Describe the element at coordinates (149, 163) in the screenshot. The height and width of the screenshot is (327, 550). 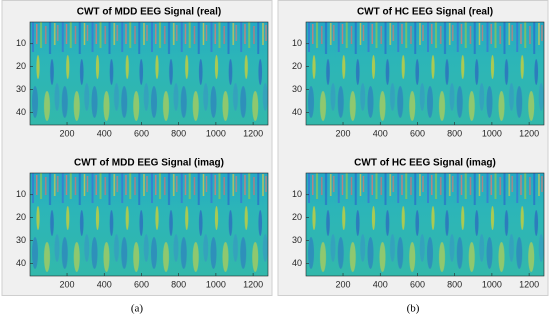
I see `chart-title: CWT of MDD EEG Signal (imag)` at that location.